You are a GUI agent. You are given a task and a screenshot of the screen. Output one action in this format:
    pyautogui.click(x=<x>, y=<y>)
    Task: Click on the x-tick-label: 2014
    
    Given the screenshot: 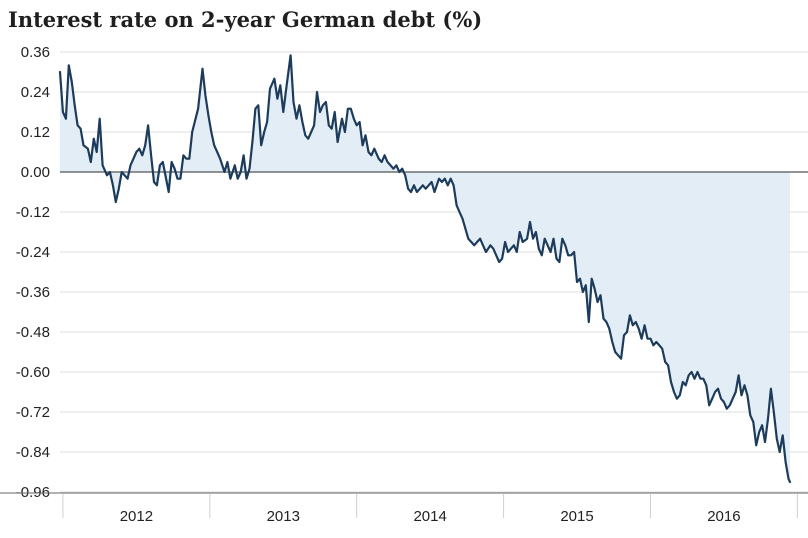 What is the action you would take?
    pyautogui.click(x=429, y=516)
    